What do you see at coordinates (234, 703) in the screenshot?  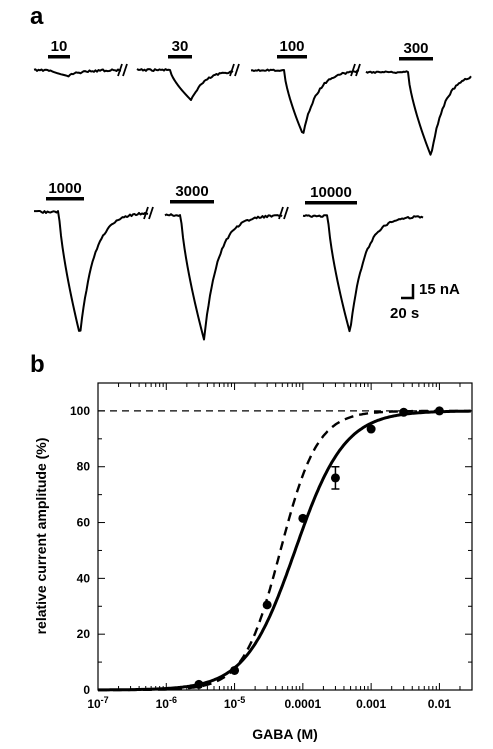 I see `x-tick-label: 10⁻⁵` at bounding box center [234, 703].